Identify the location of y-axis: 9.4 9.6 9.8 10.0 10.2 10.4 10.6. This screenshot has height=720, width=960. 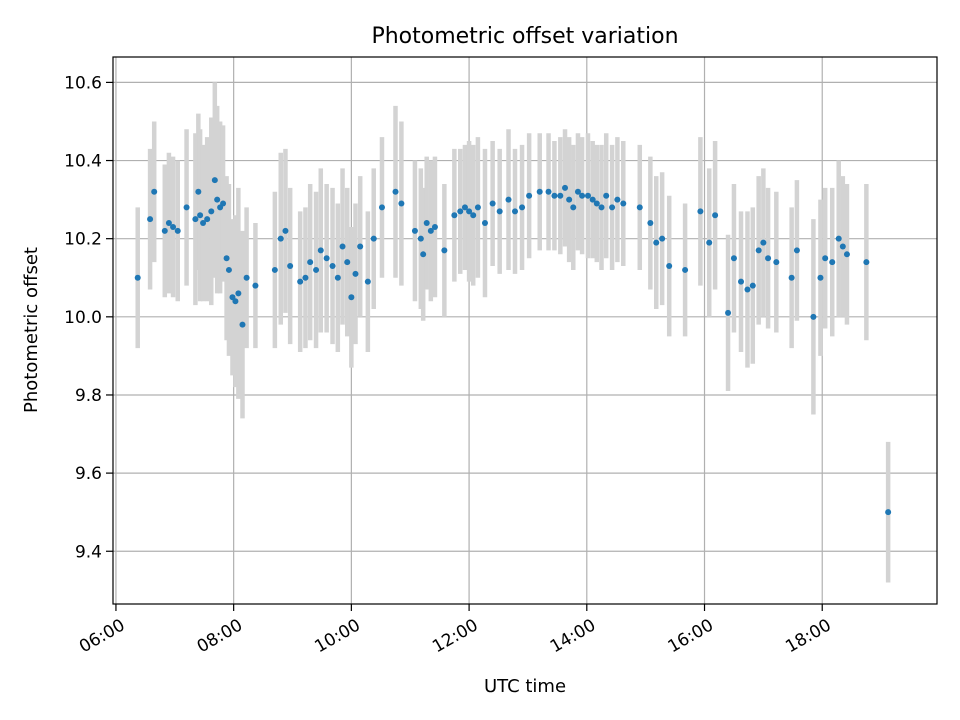
(88, 317).